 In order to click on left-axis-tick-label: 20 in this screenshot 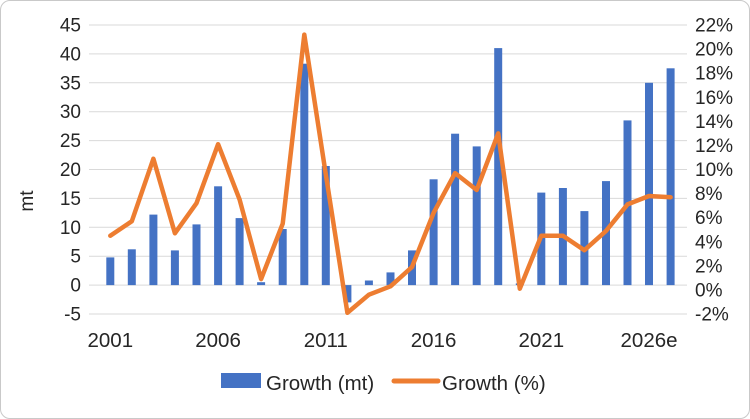, I will do `click(70, 170)`.